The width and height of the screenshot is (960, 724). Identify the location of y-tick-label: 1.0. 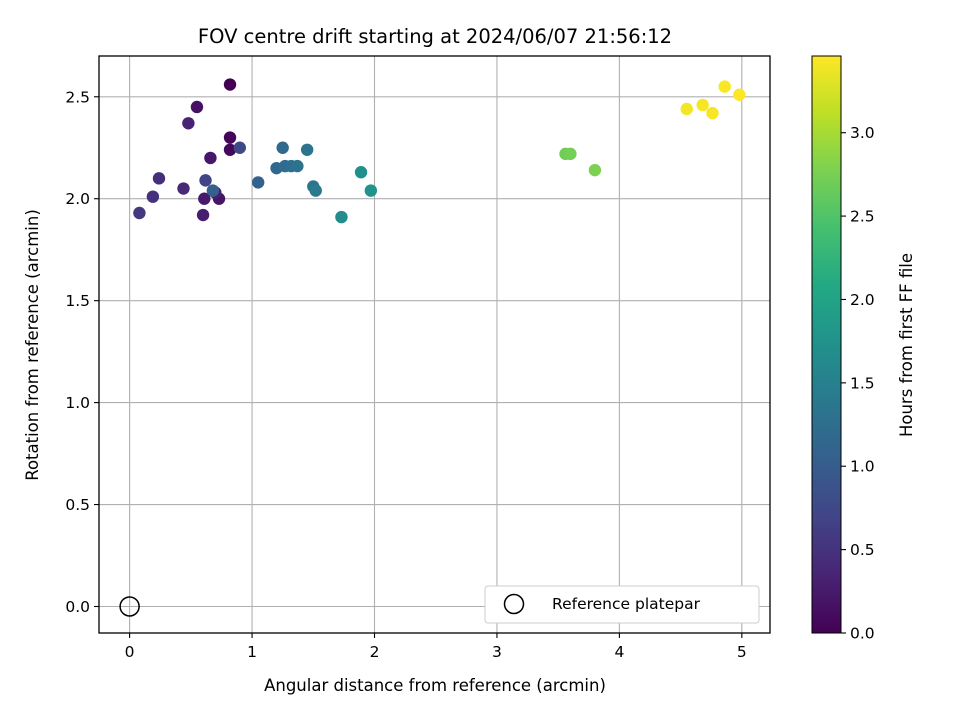
(77, 403).